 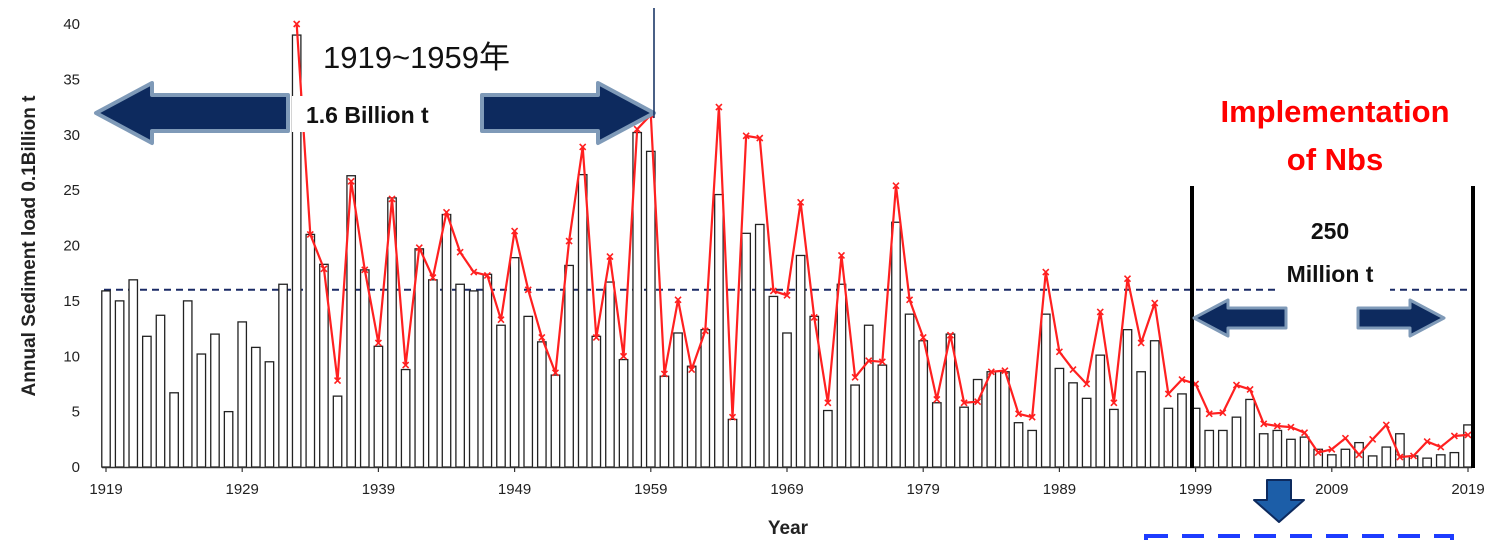 What do you see at coordinates (1059, 489) in the screenshot?
I see `x-tick-label: 1989` at bounding box center [1059, 489].